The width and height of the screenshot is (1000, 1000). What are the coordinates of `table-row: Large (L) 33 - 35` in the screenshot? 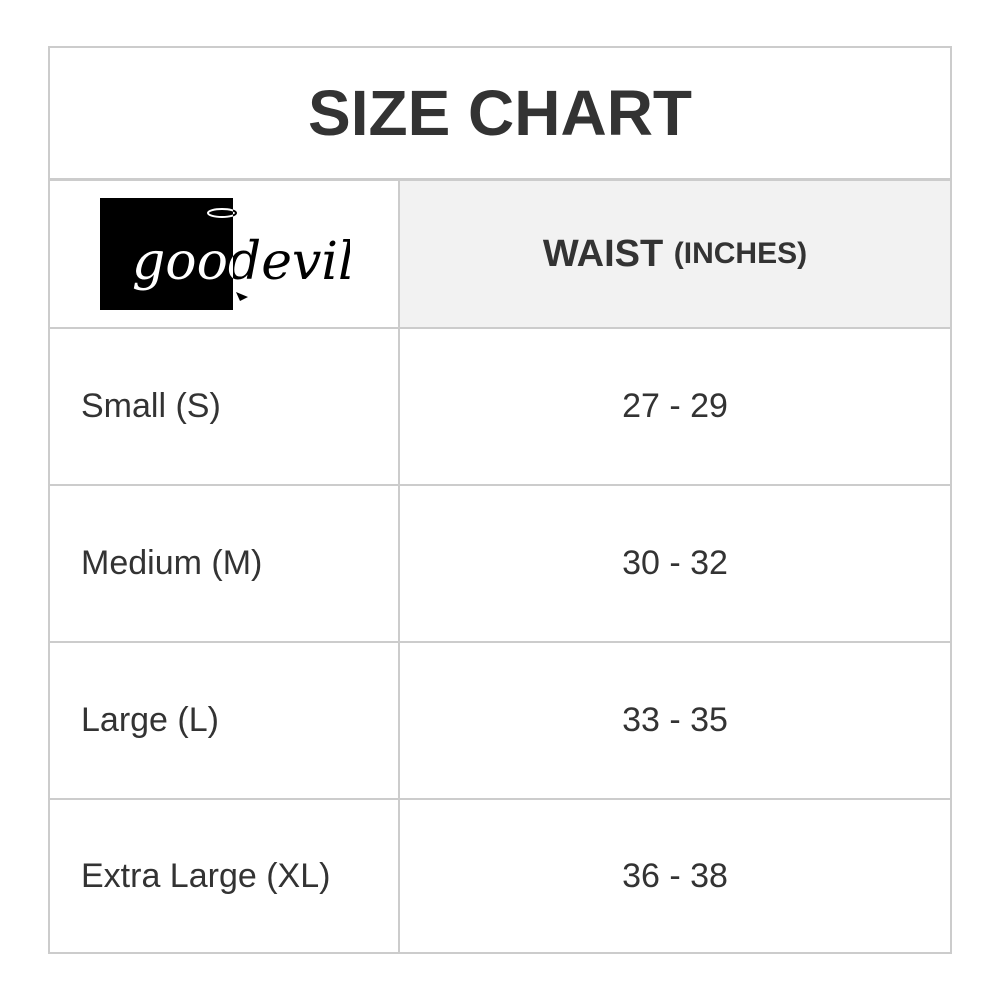 It's located at (500, 721).